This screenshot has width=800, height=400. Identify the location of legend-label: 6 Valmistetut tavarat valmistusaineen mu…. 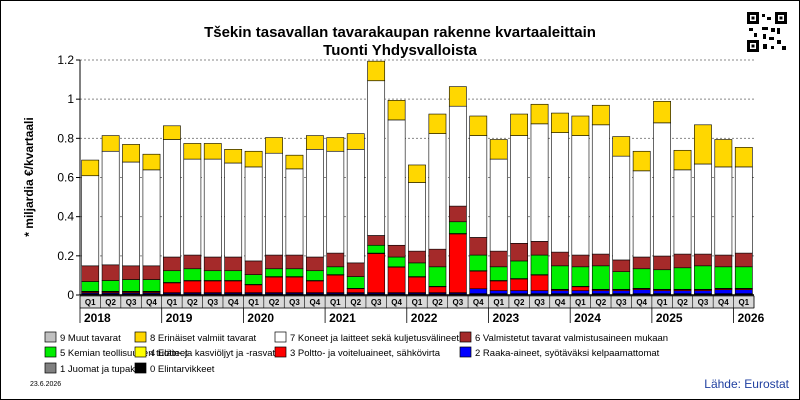
(571, 338).